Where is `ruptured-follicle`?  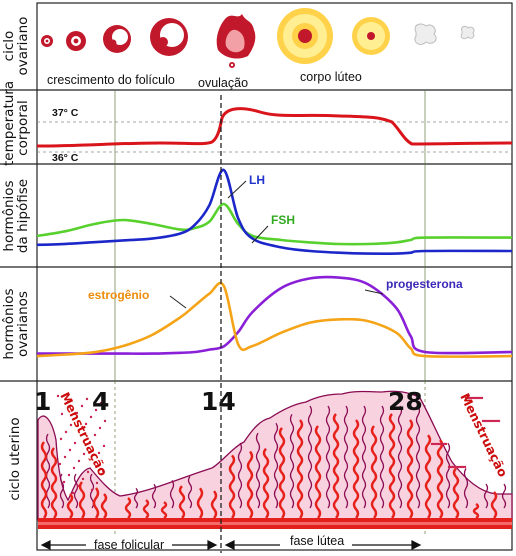 ruptured-follicle is located at coordinates (236, 41).